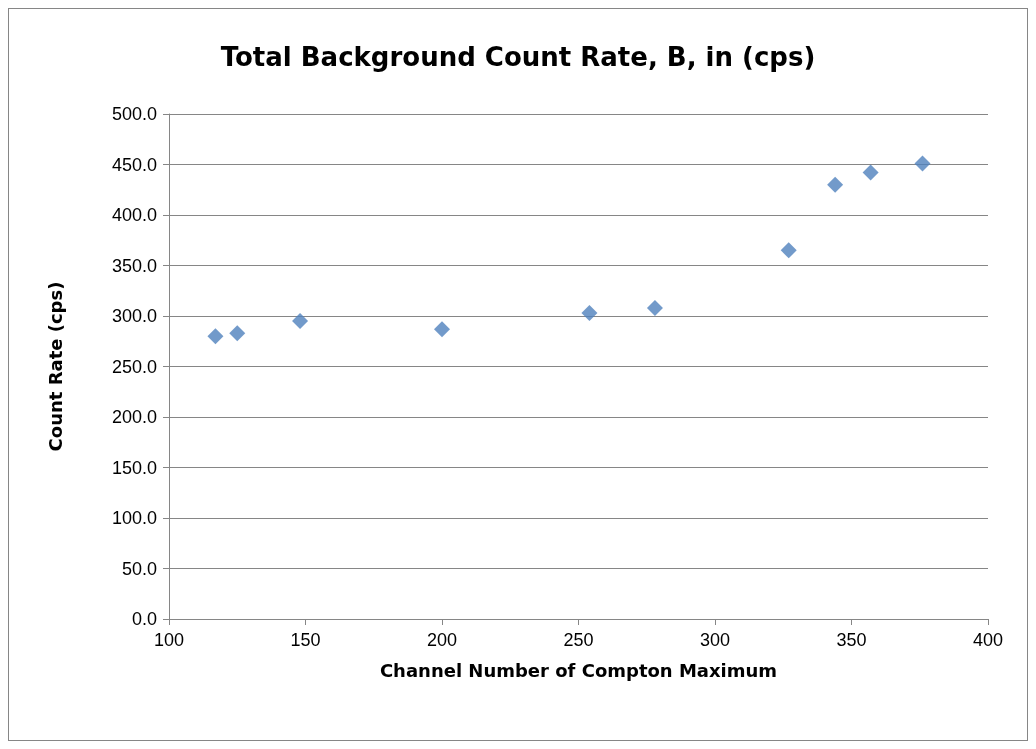 Image resolution: width=1036 pixels, height=749 pixels. What do you see at coordinates (134, 366) in the screenshot?
I see `y-tick-label: 250.0` at bounding box center [134, 366].